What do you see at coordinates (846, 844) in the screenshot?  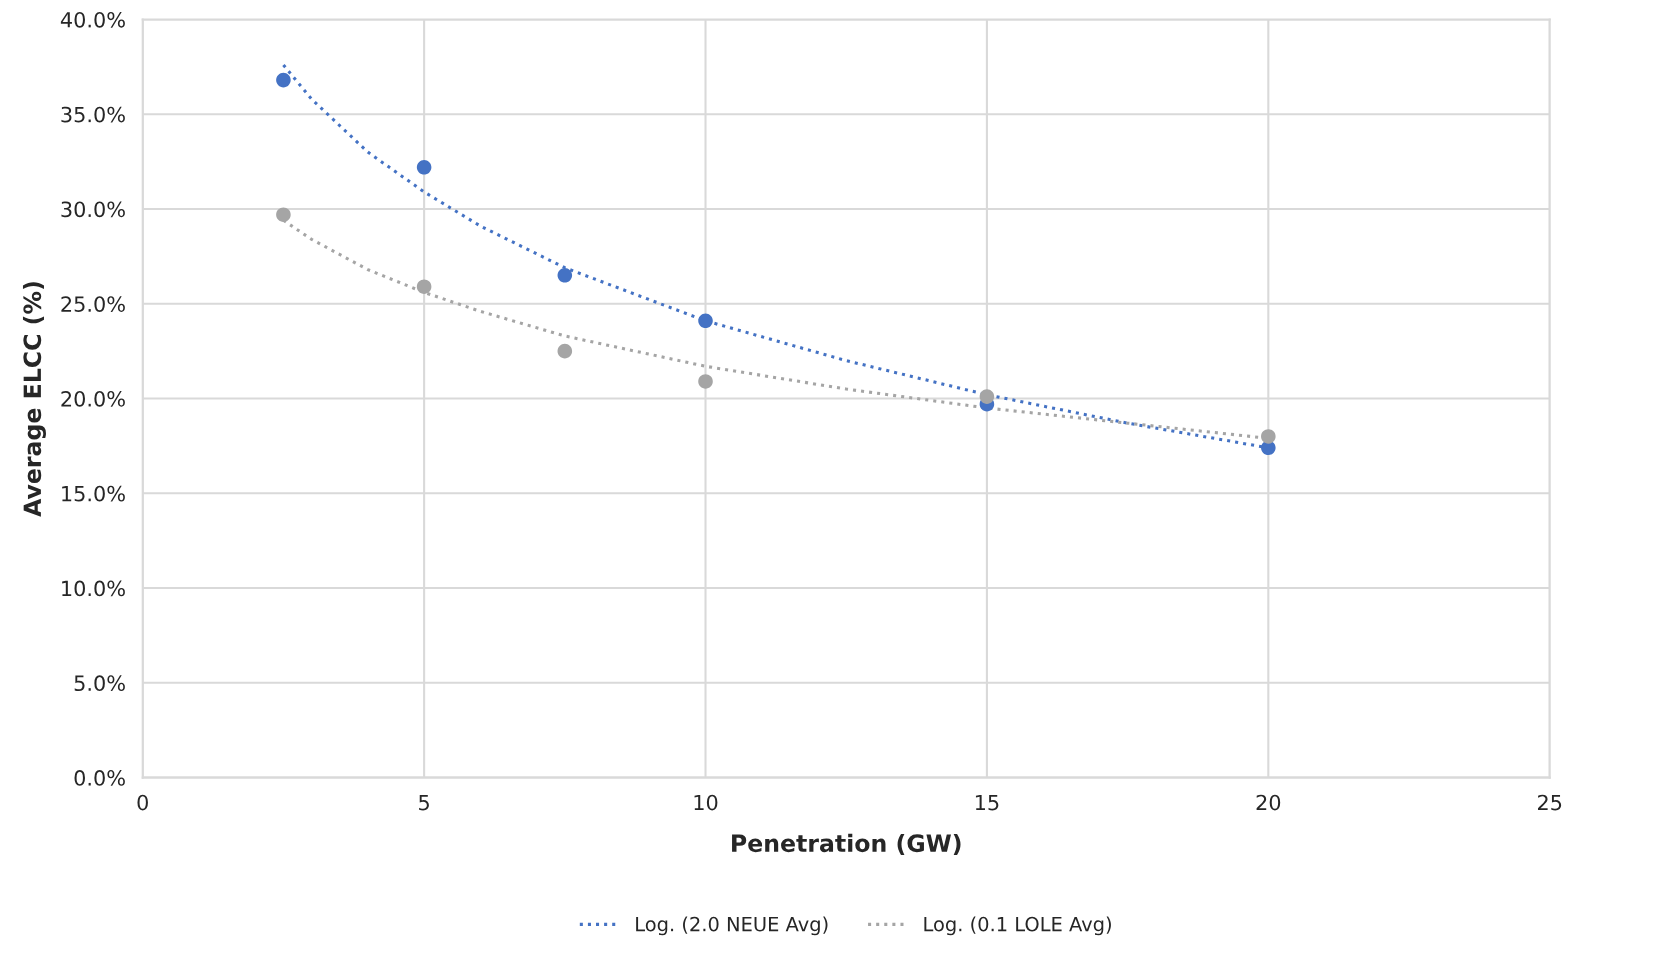 I see `x-axis-title: Penetration (GW)` at bounding box center [846, 844].